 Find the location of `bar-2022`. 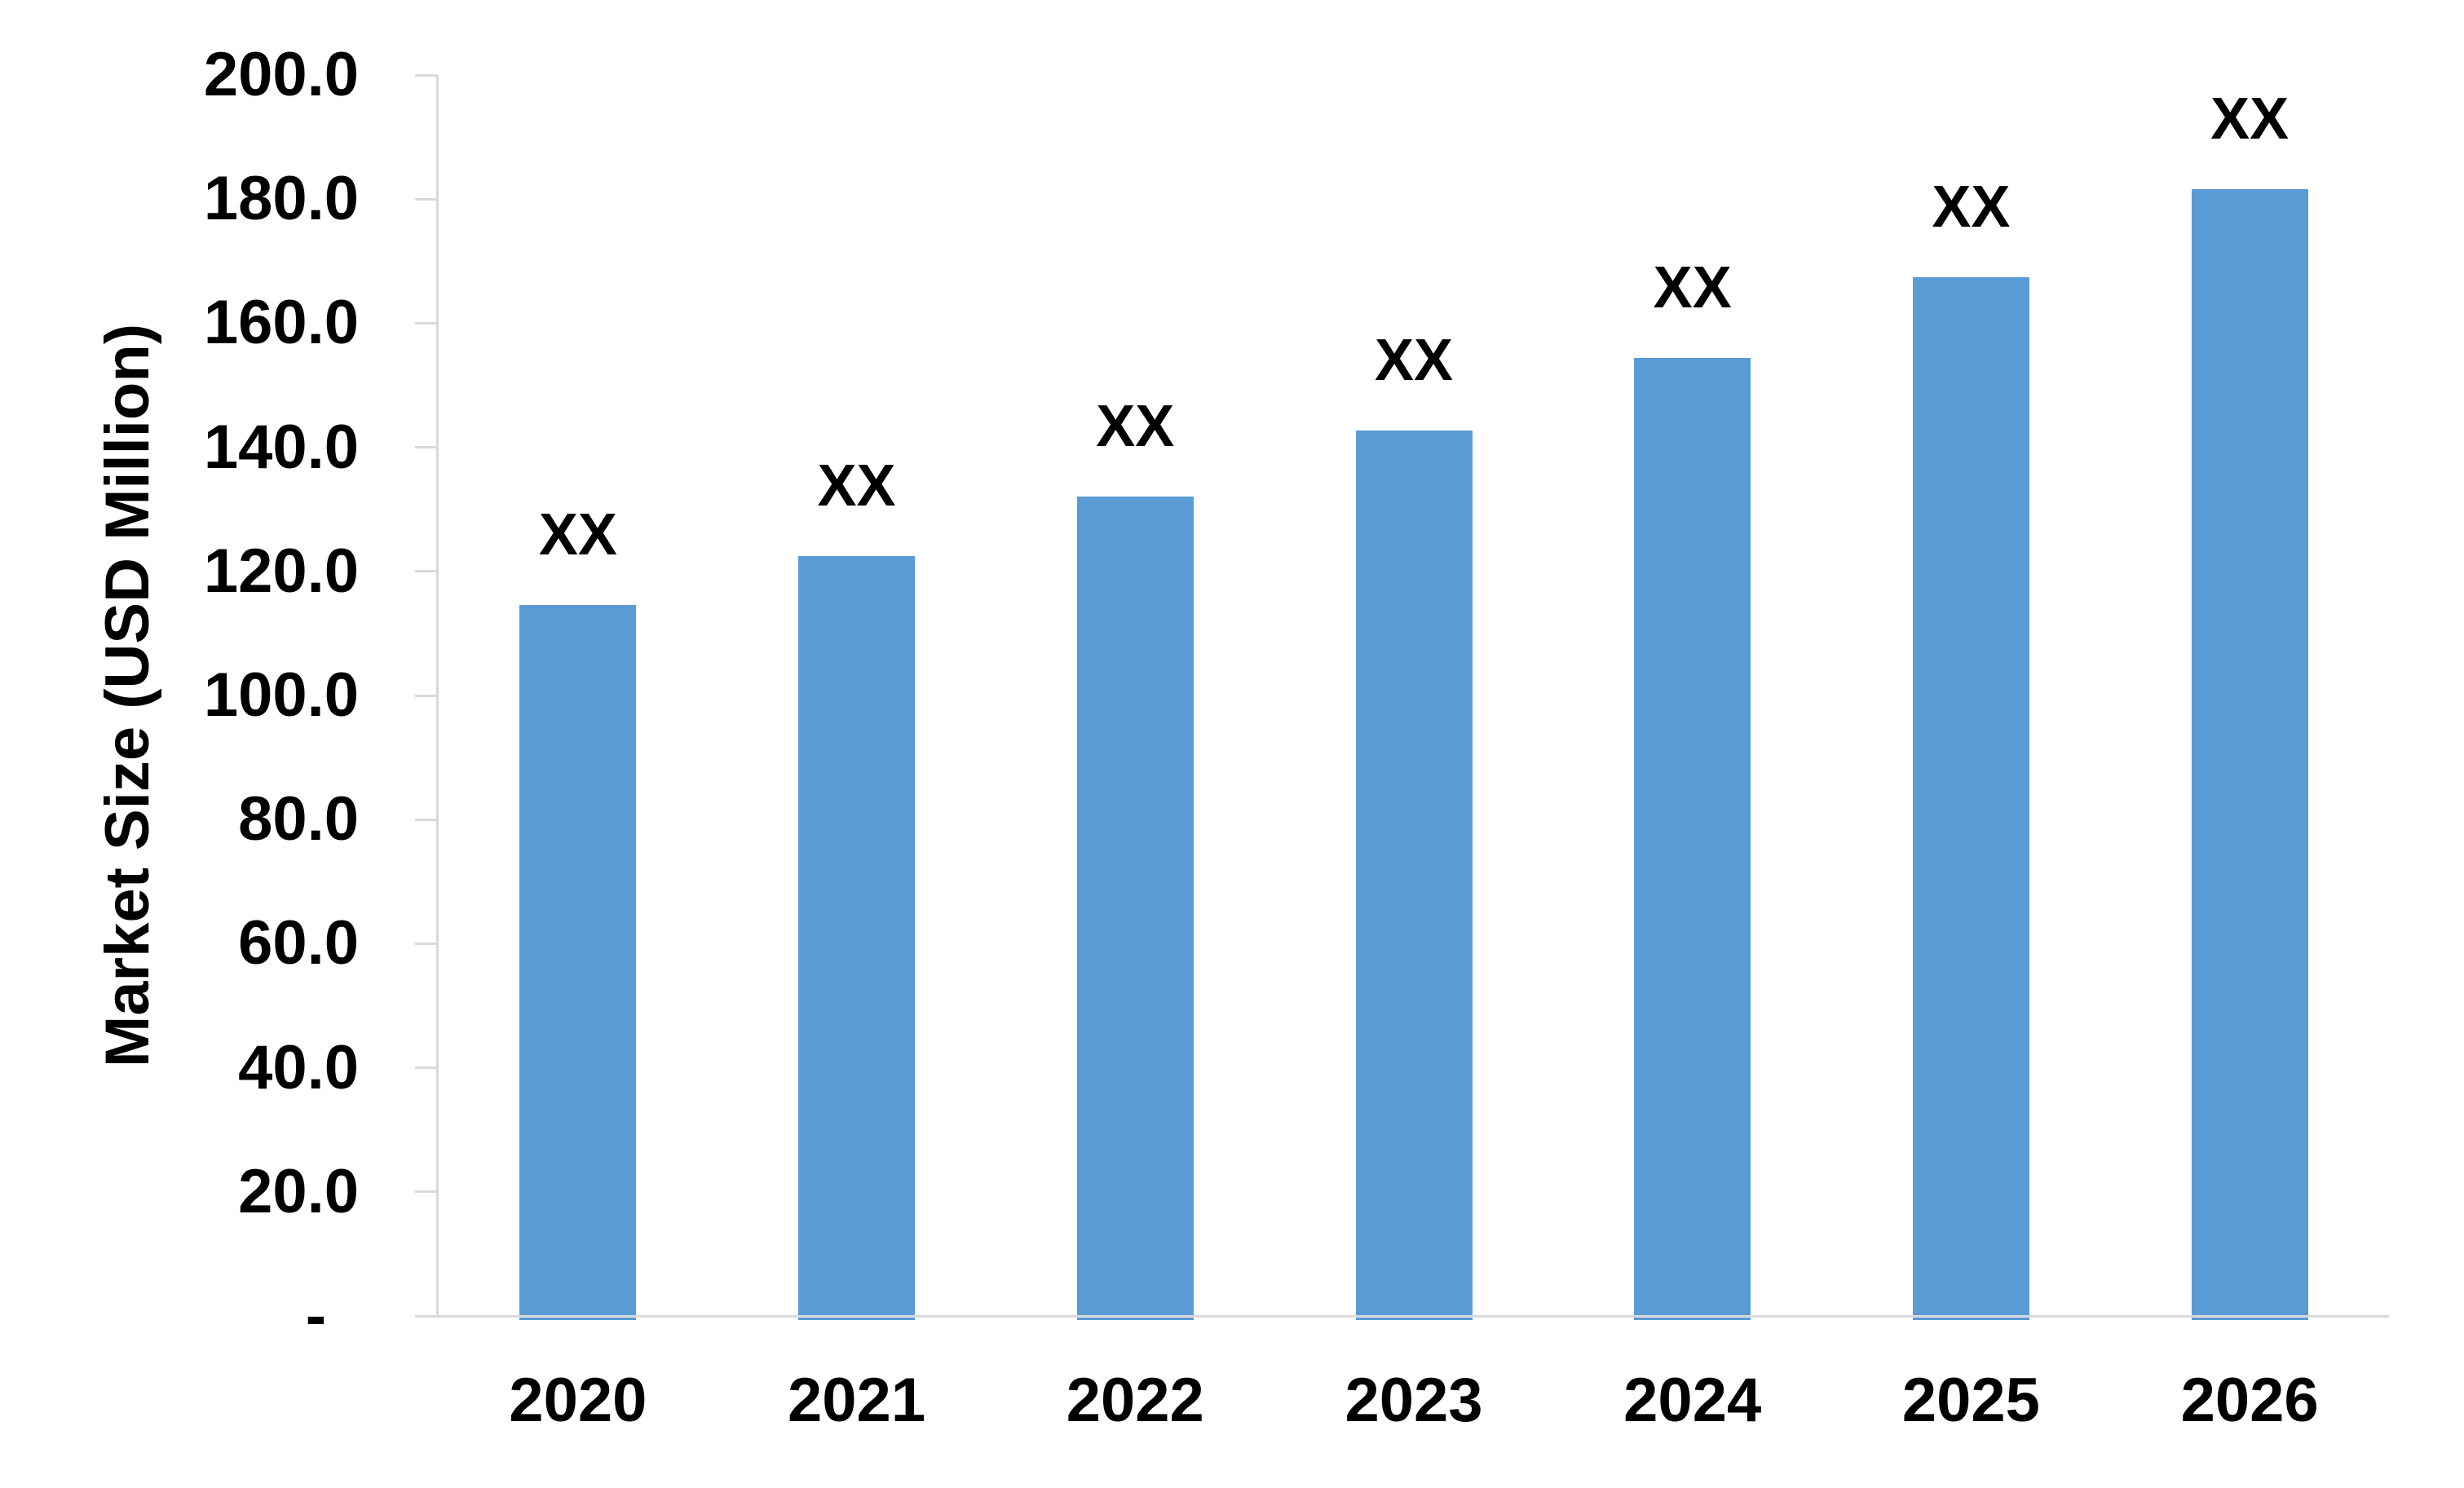

bar-2022 is located at coordinates (1135, 909).